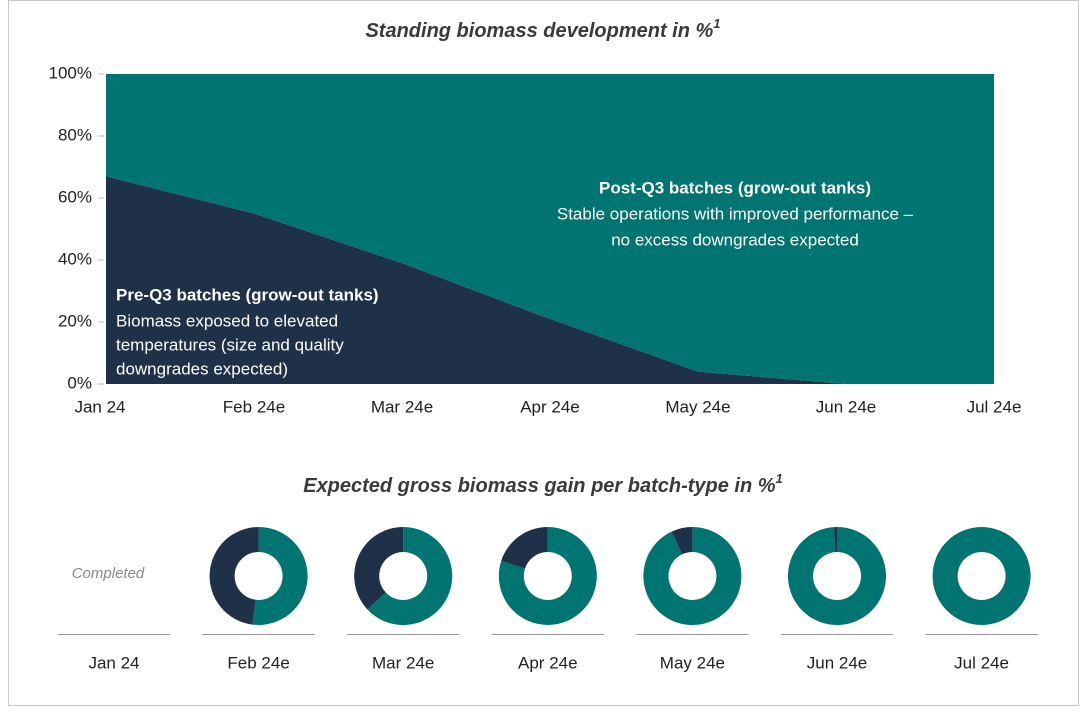 The image size is (1087, 718). Describe the element at coordinates (402, 406) in the screenshot. I see `x-tick-label: Mar 24e` at that location.